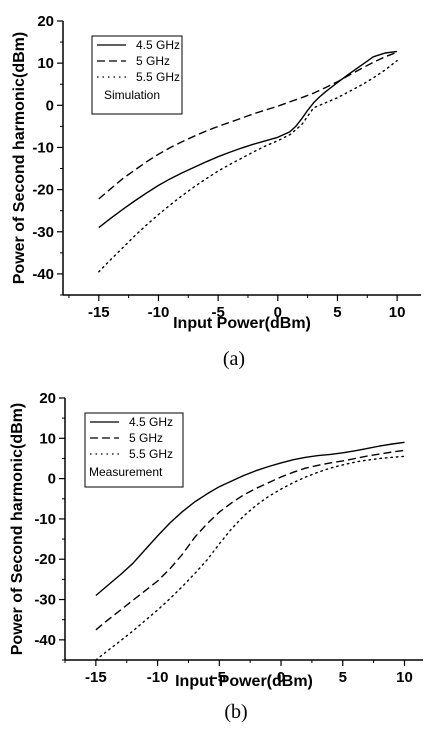 The image size is (432, 731). Describe the element at coordinates (235, 712) in the screenshot. I see `panel-caption: (b)` at that location.